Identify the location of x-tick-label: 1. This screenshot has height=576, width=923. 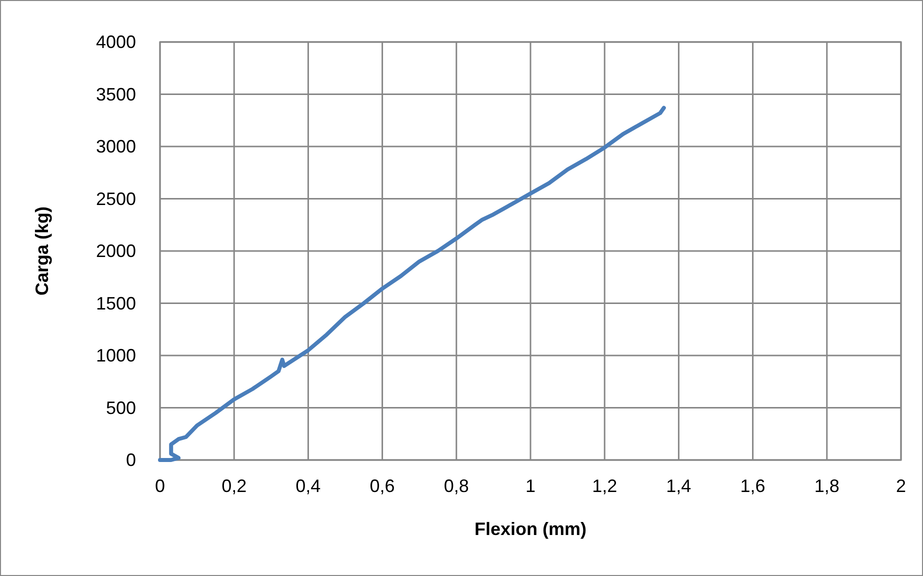
(530, 486).